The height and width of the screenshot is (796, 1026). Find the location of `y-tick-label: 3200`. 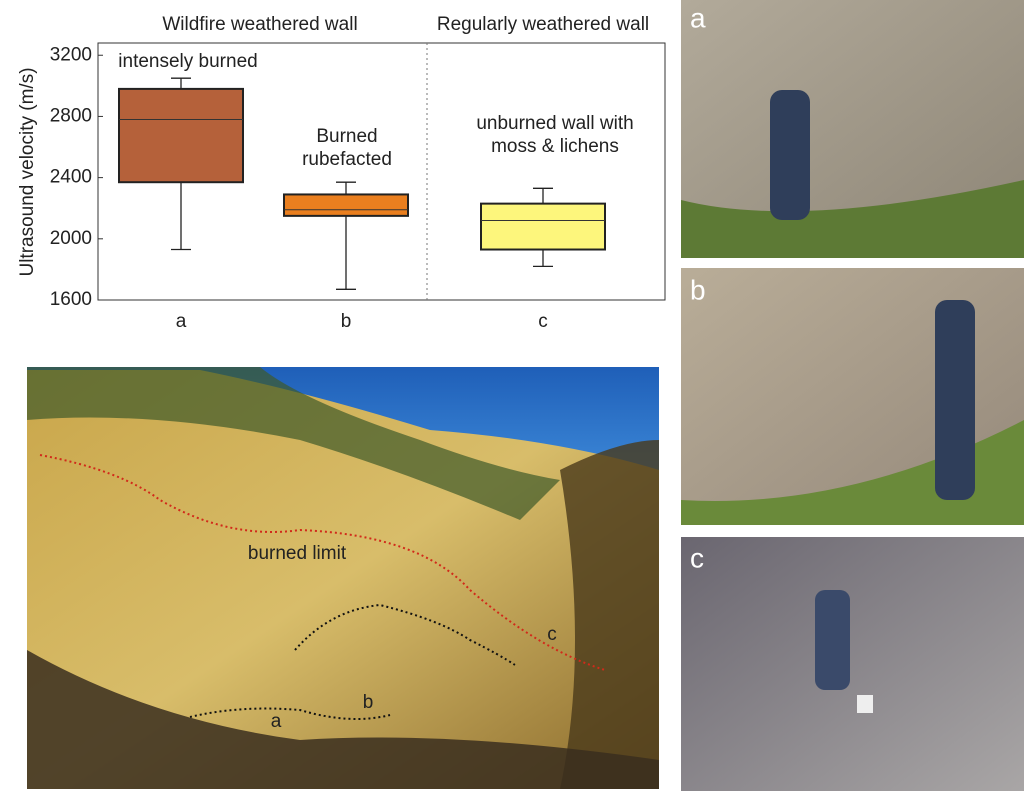

y-tick-label: 3200 is located at coordinates (71, 54).